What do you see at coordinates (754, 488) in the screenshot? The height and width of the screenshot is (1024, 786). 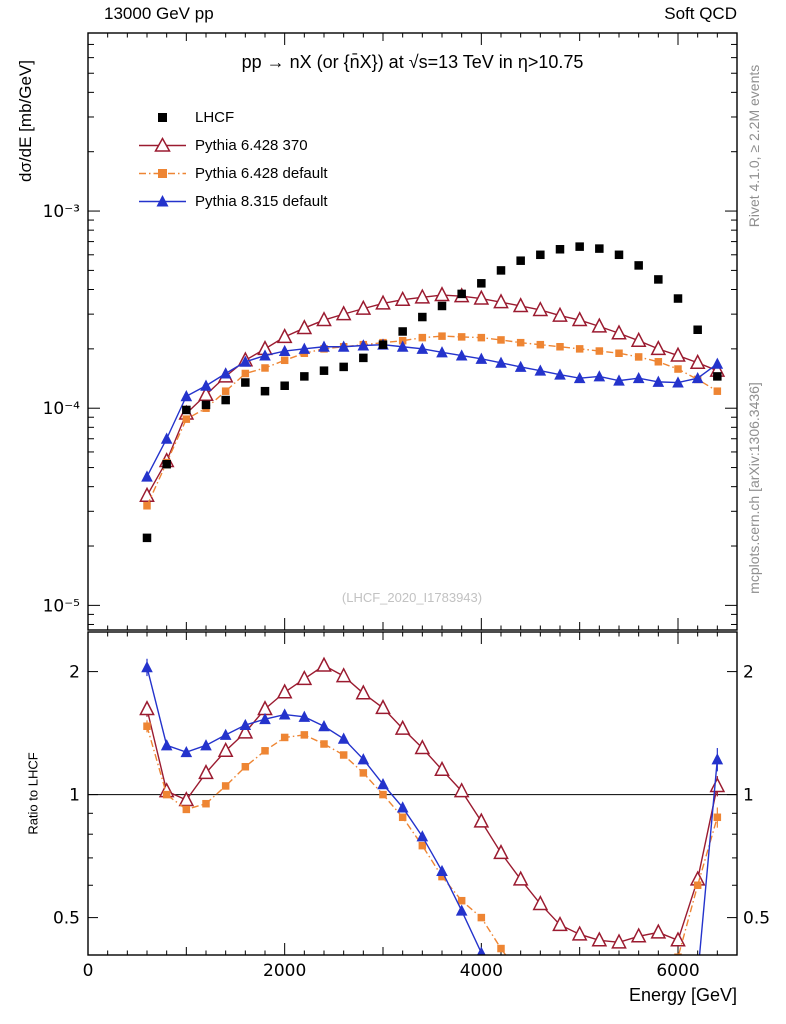 I see `mcplots-reference-note: mcplots.cern.ch [arXiv:1306.3436]` at bounding box center [754, 488].